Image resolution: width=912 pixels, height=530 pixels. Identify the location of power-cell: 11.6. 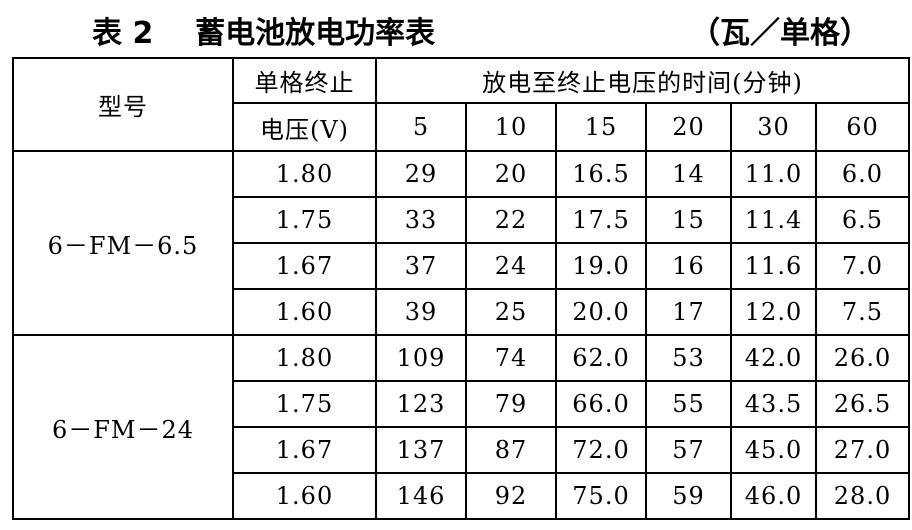
(773, 266).